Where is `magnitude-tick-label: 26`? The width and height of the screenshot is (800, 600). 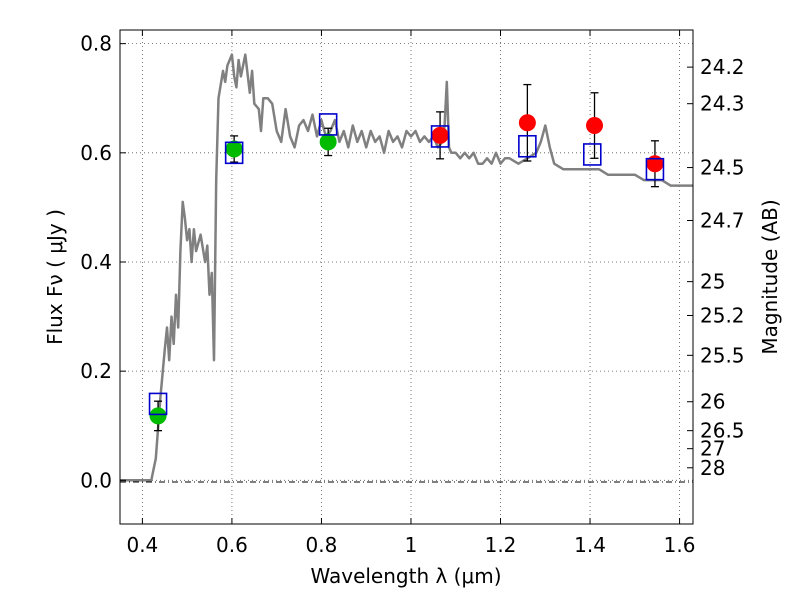 magnitude-tick-label: 26 is located at coordinates (712, 402).